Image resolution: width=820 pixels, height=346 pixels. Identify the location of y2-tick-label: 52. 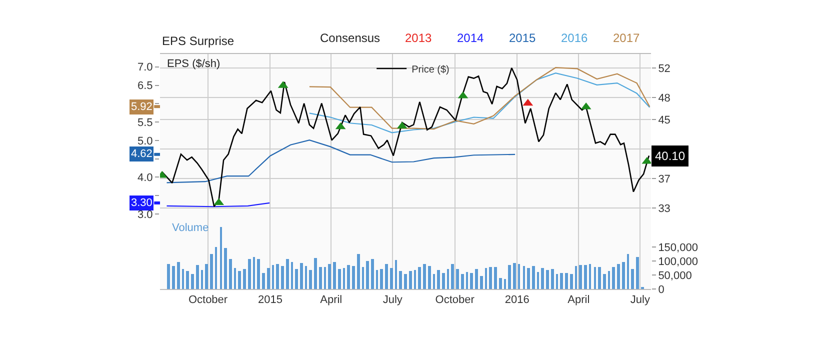
(664, 68).